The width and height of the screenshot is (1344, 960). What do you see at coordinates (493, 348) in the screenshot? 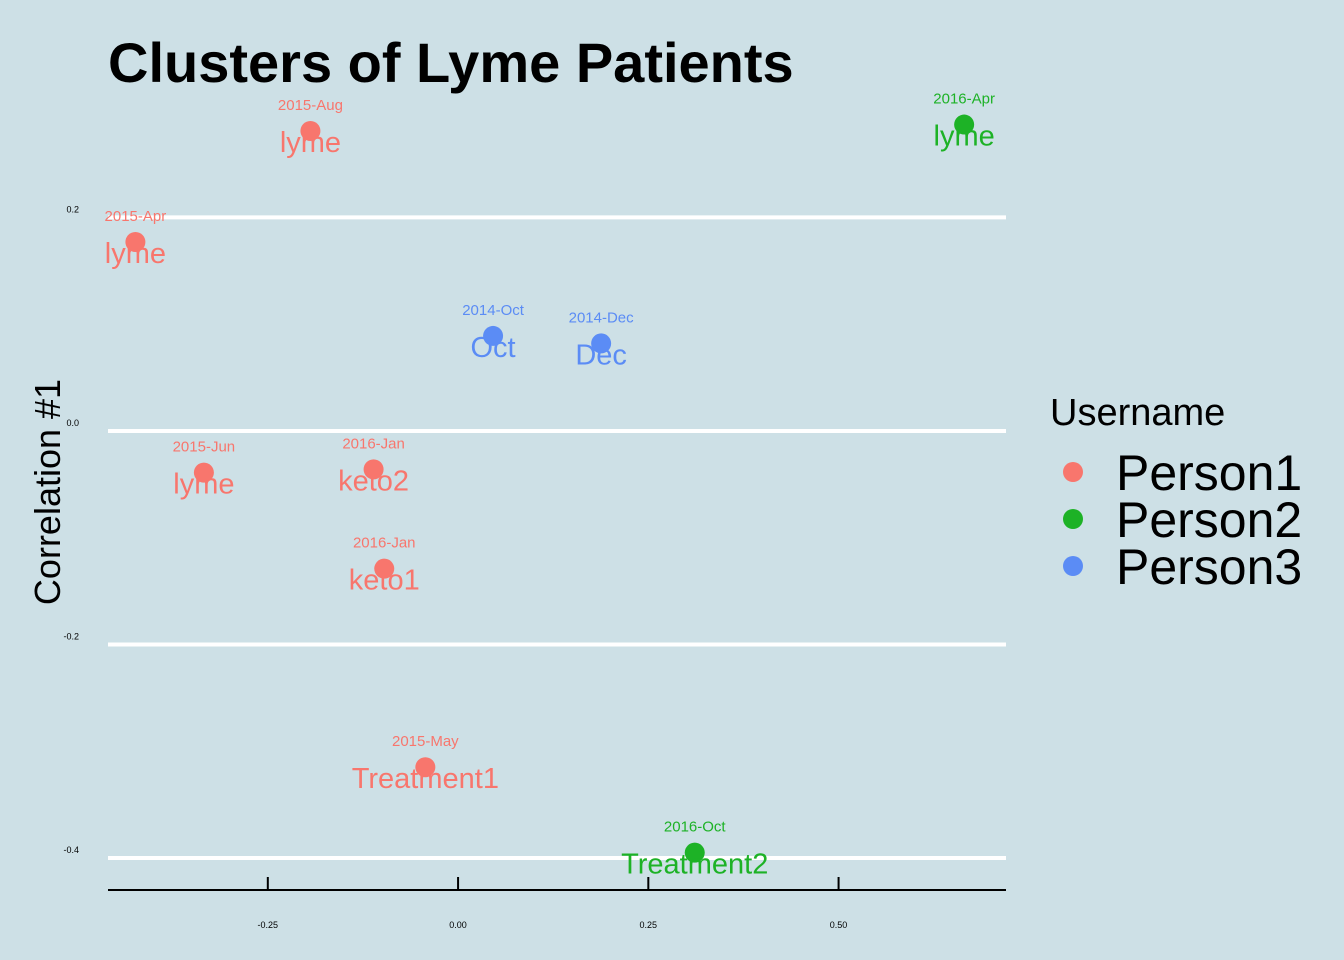
I see `point-label: Oct` at bounding box center [493, 348].